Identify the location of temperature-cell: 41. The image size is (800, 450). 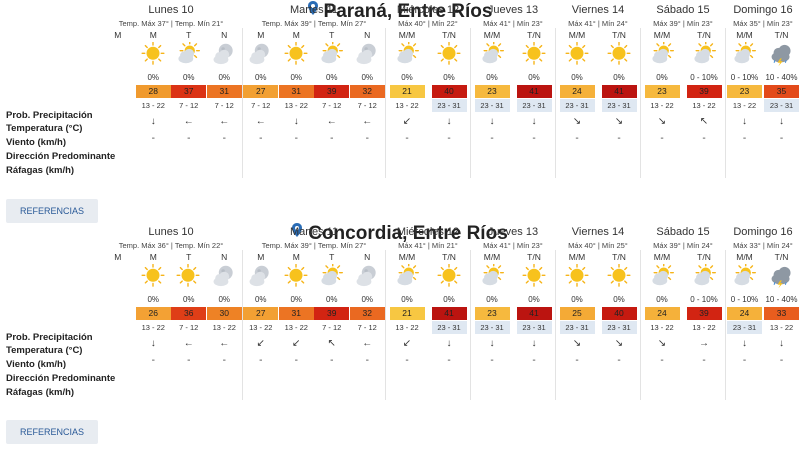
(449, 313).